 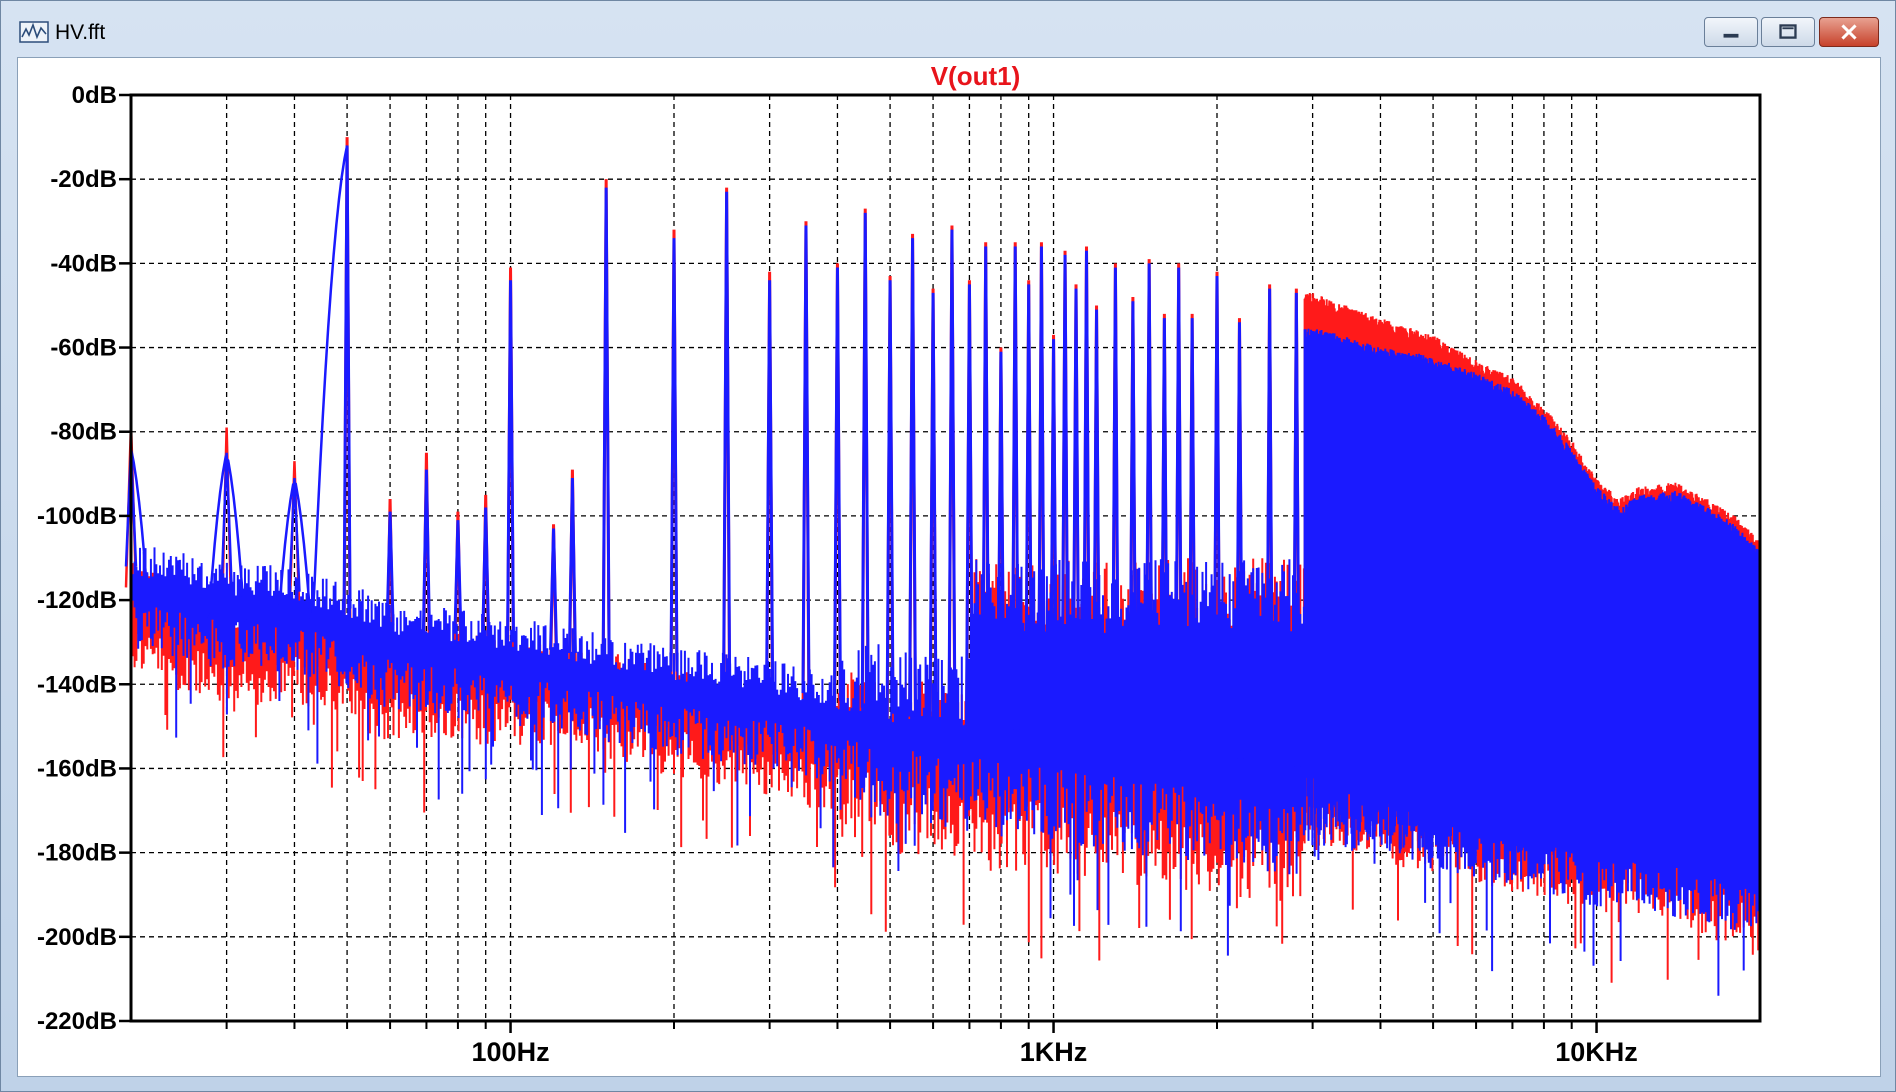 What do you see at coordinates (83, 348) in the screenshot?
I see `y-tick-label: -60dB` at bounding box center [83, 348].